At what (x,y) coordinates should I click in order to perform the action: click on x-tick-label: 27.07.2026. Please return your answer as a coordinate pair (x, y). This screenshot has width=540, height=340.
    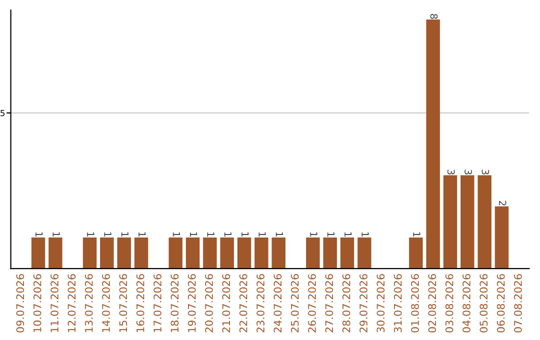
    Looking at the image, I should click on (329, 303).